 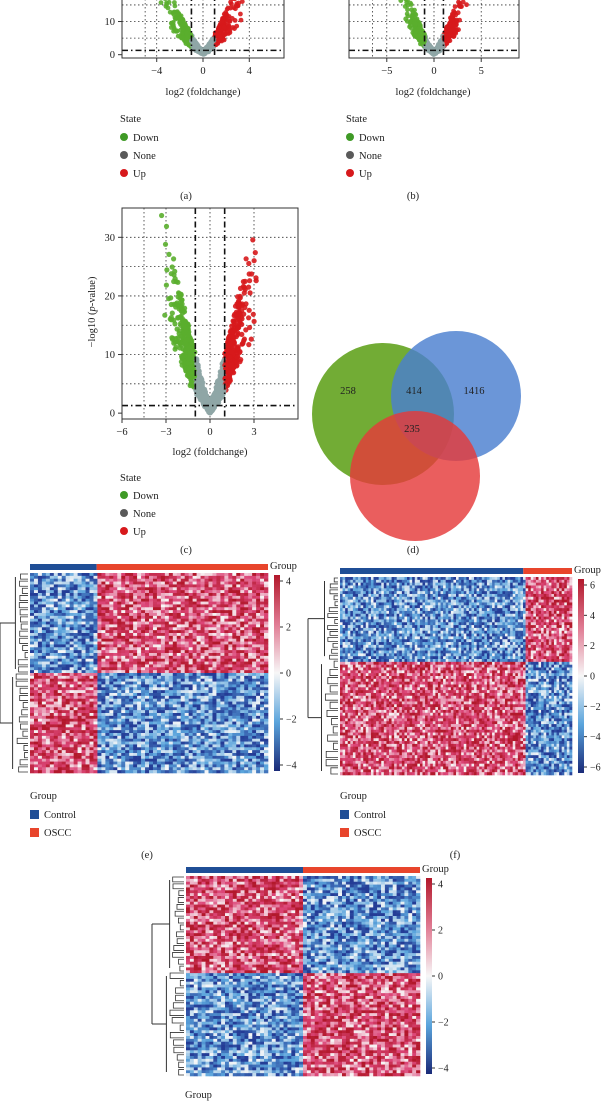 I want to click on legend-none-label: None, so click(x=144, y=514).